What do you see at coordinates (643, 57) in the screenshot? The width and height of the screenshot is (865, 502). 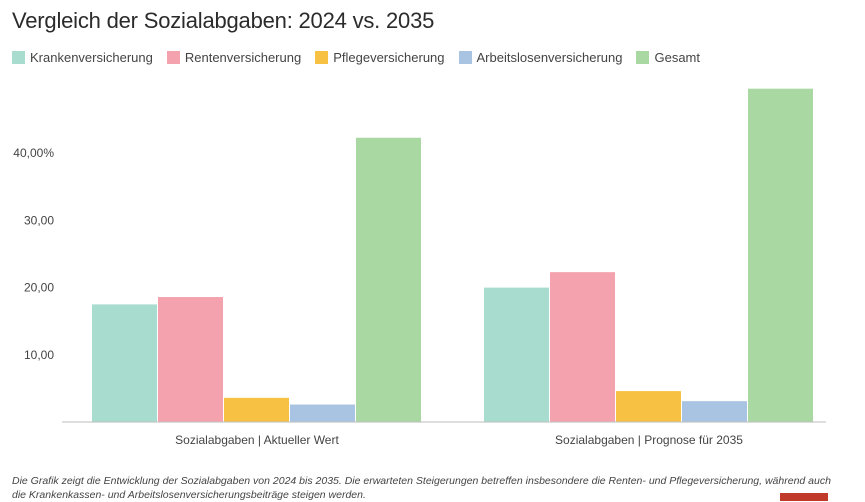 I see `legend-swatch-gesamt` at bounding box center [643, 57].